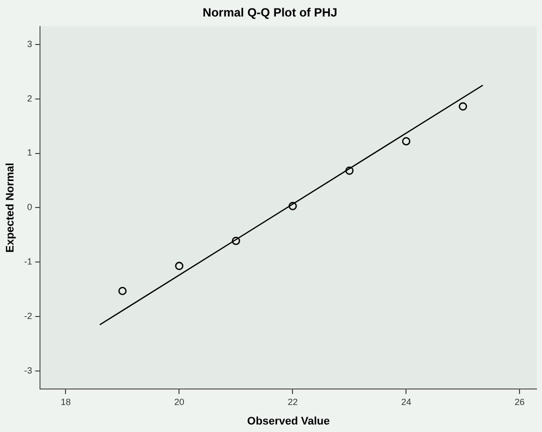  What do you see at coordinates (288, 421) in the screenshot?
I see `x-axis-title: Observed Value` at bounding box center [288, 421].